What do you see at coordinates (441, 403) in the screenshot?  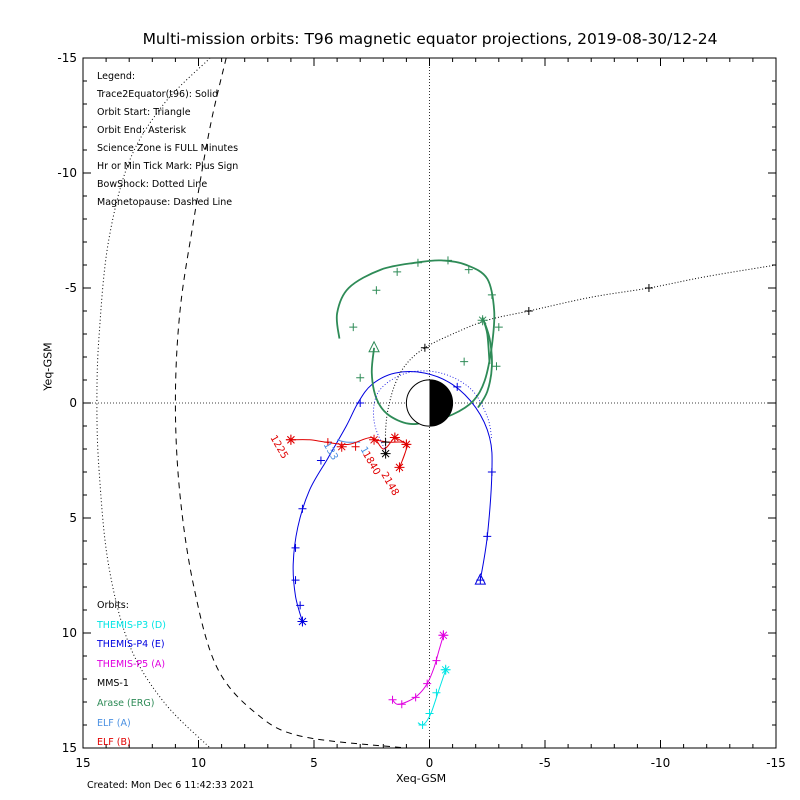 I see `earth-night-side` at bounding box center [441, 403].